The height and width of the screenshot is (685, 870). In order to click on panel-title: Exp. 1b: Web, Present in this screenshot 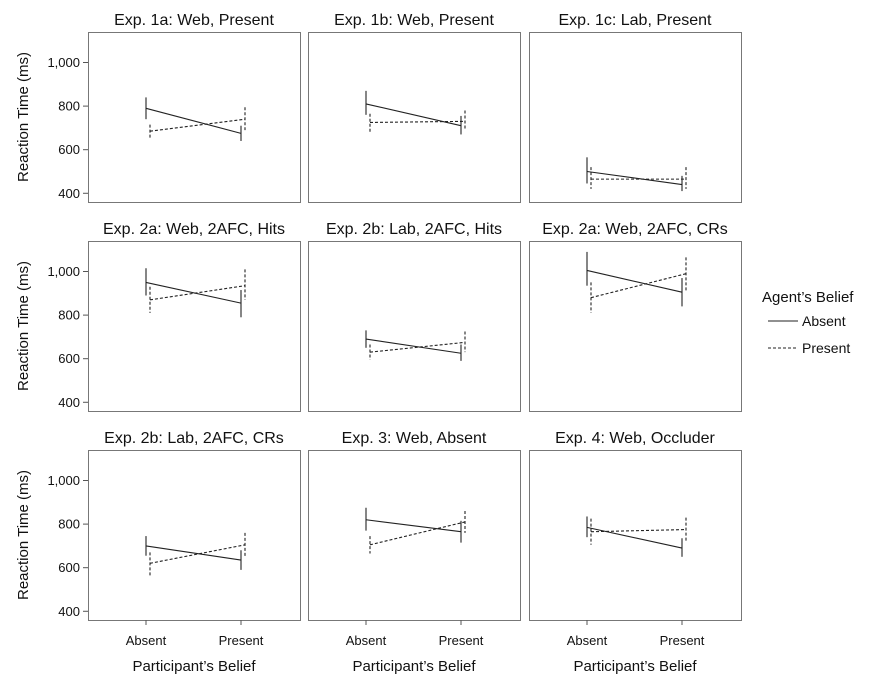, I will do `click(414, 20)`.